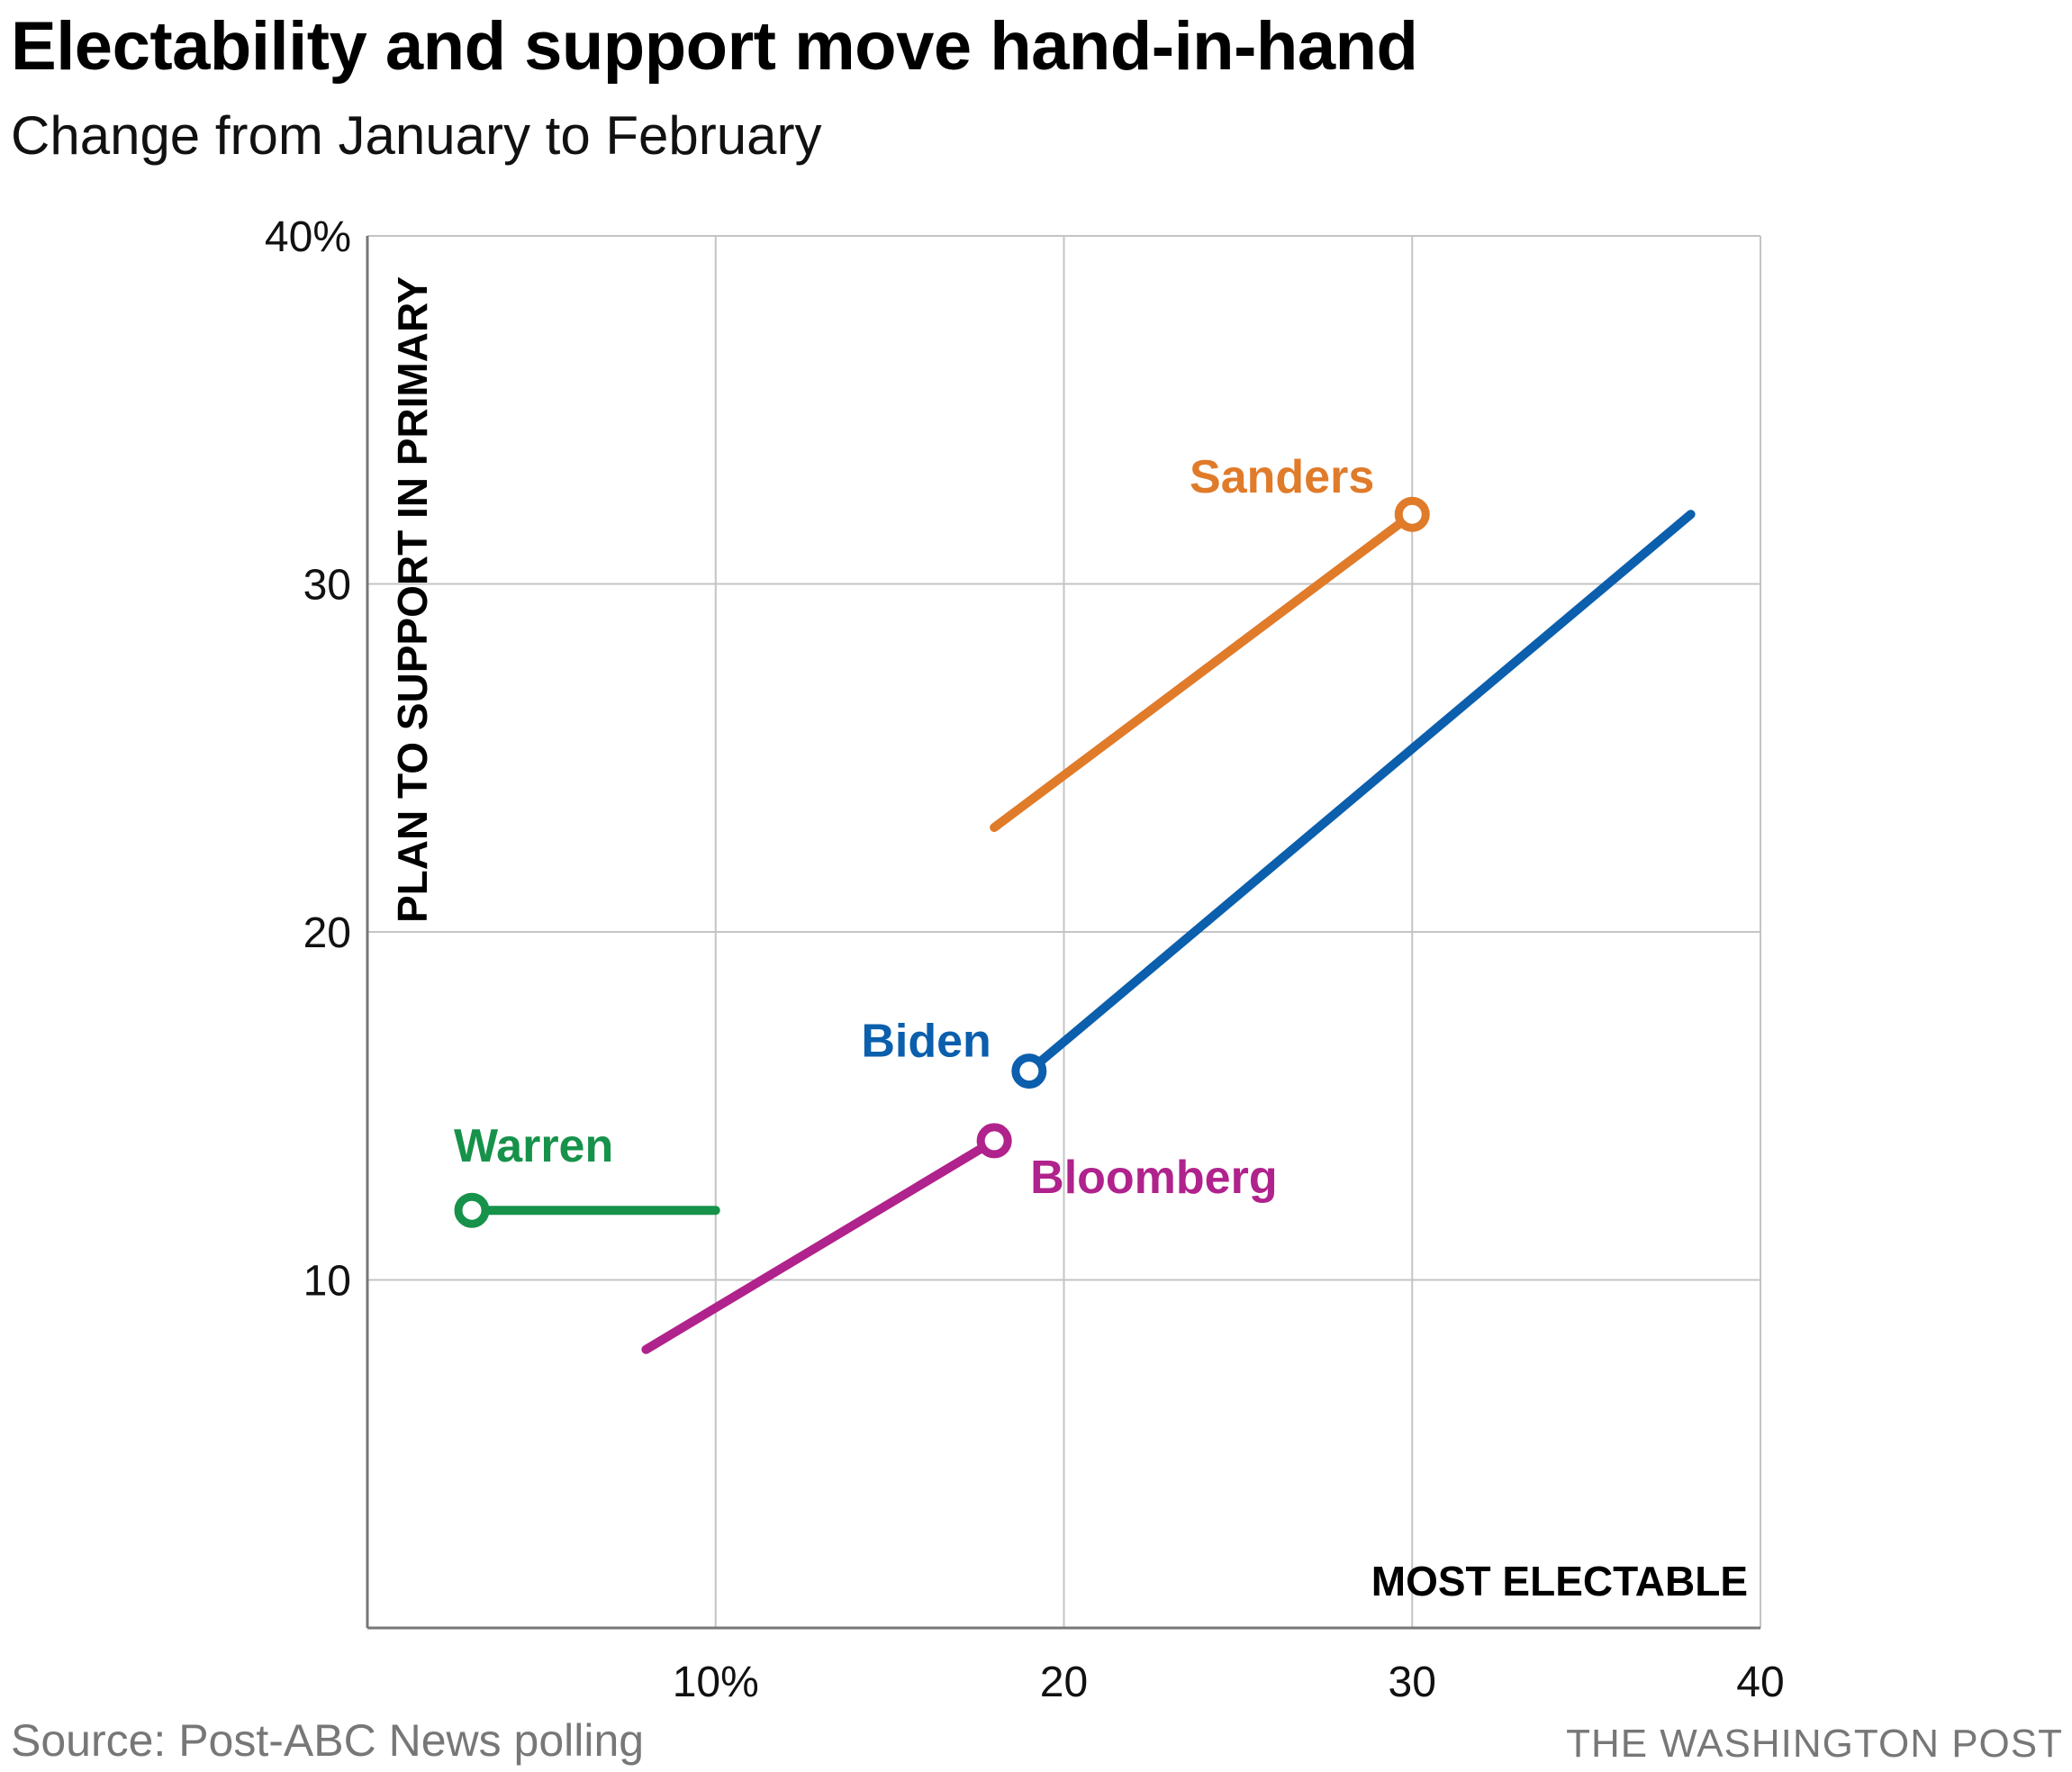 The height and width of the screenshot is (1772, 2072). I want to click on x-tick-label-3: 40, so click(1760, 1682).